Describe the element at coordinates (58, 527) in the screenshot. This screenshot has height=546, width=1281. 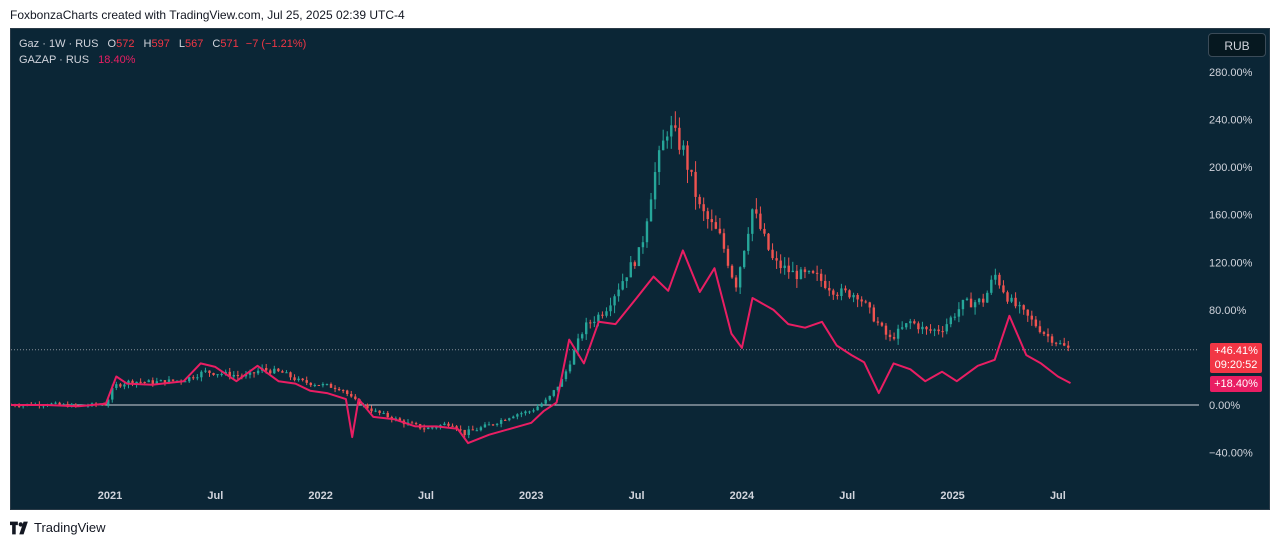
I see `footer-brand: TradingView` at that location.